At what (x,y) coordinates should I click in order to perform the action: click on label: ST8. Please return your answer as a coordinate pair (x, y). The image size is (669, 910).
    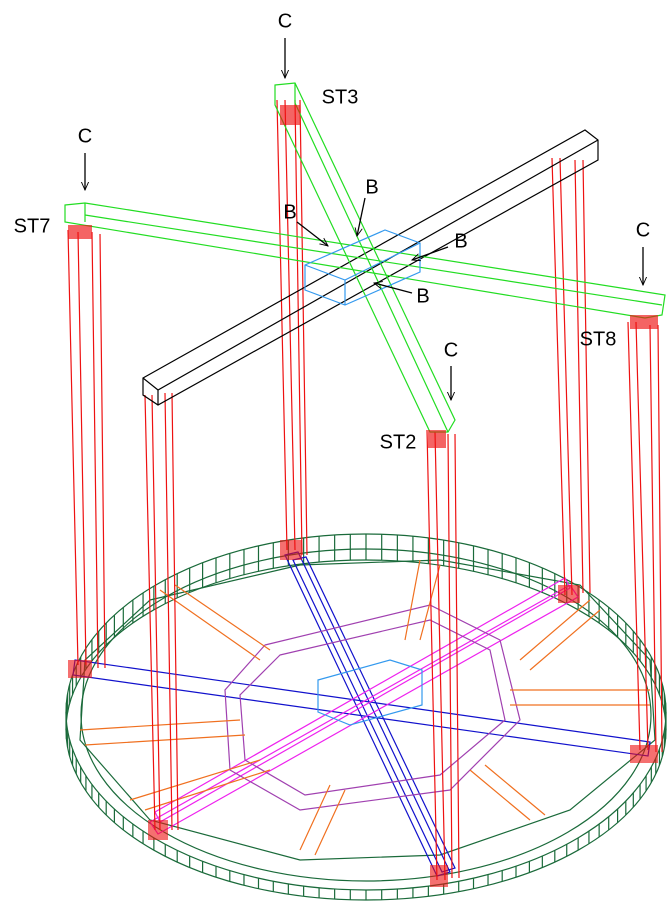
    Looking at the image, I should click on (598, 339).